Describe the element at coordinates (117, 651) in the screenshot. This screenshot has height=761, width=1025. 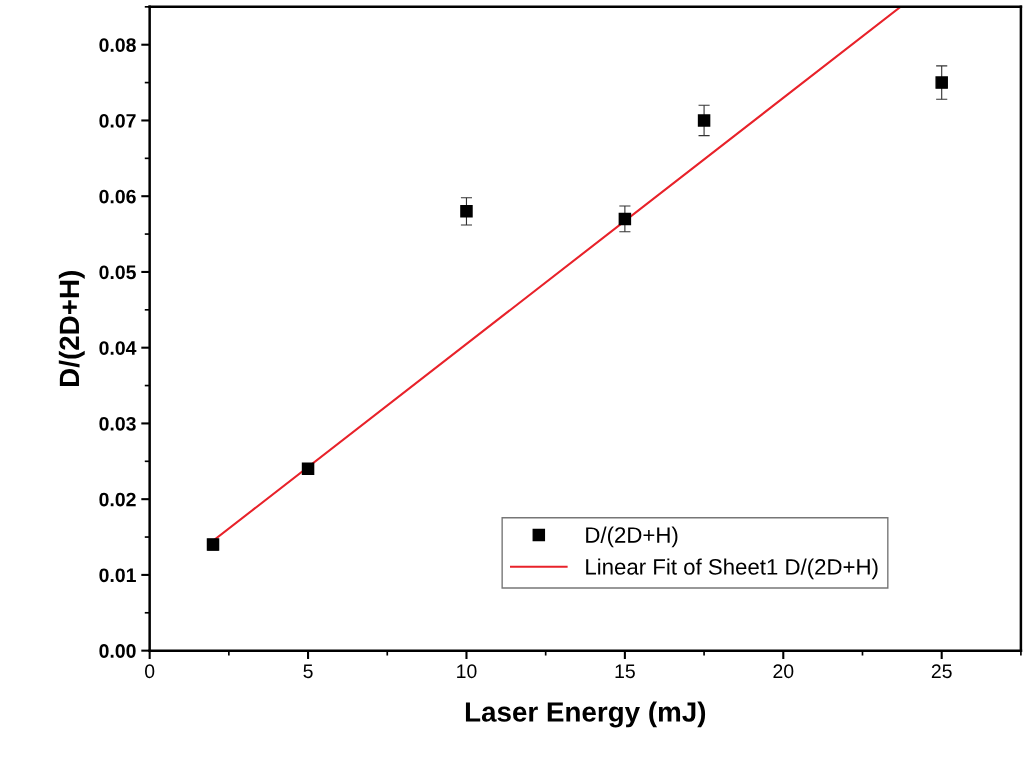
I see `y-tick-label: 0.00` at that location.